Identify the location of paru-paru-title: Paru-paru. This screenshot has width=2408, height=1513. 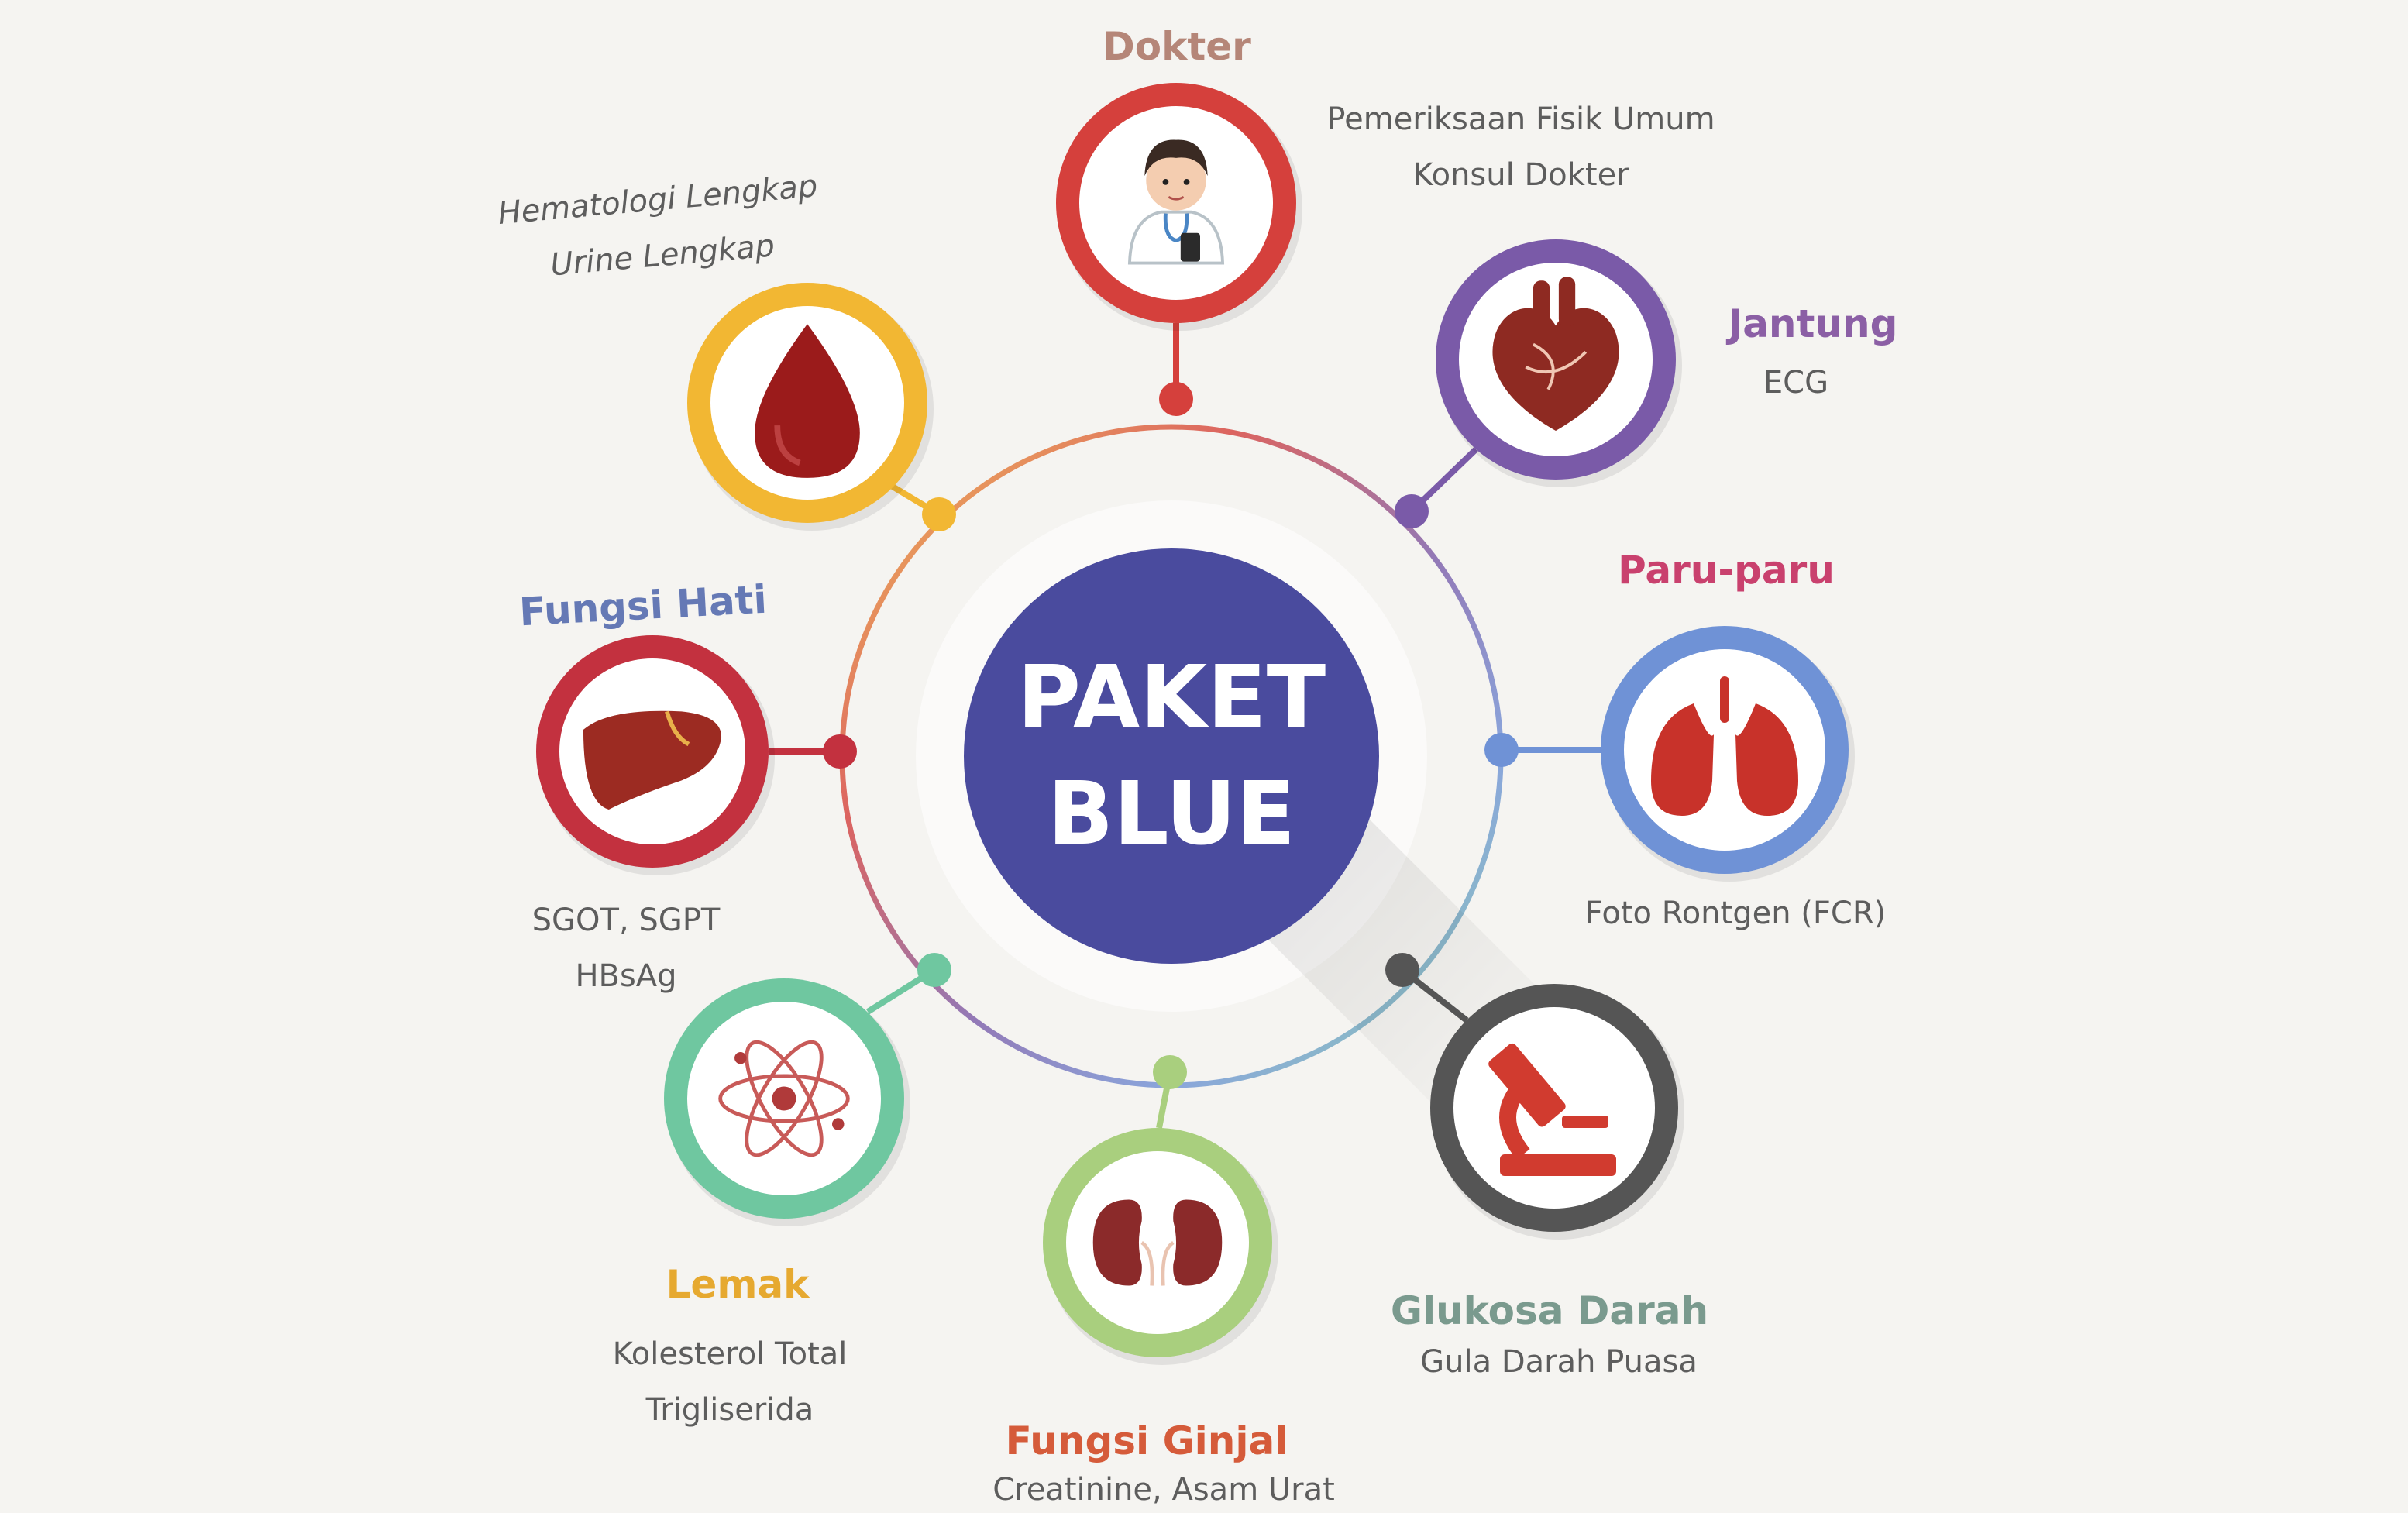
(1726, 570).